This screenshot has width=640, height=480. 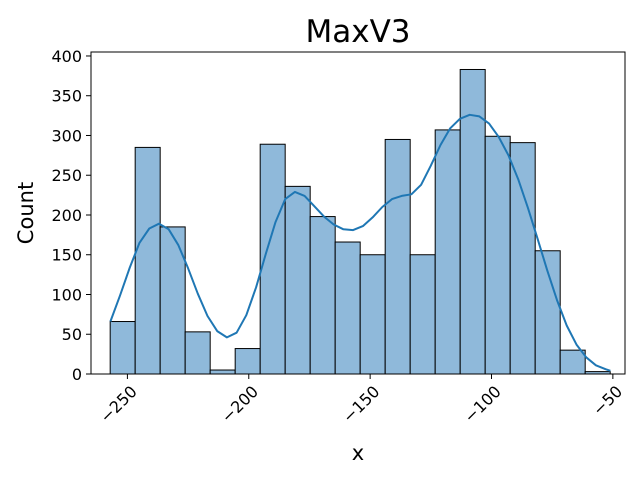 I want to click on y-tick-label: 100, so click(x=66, y=294).